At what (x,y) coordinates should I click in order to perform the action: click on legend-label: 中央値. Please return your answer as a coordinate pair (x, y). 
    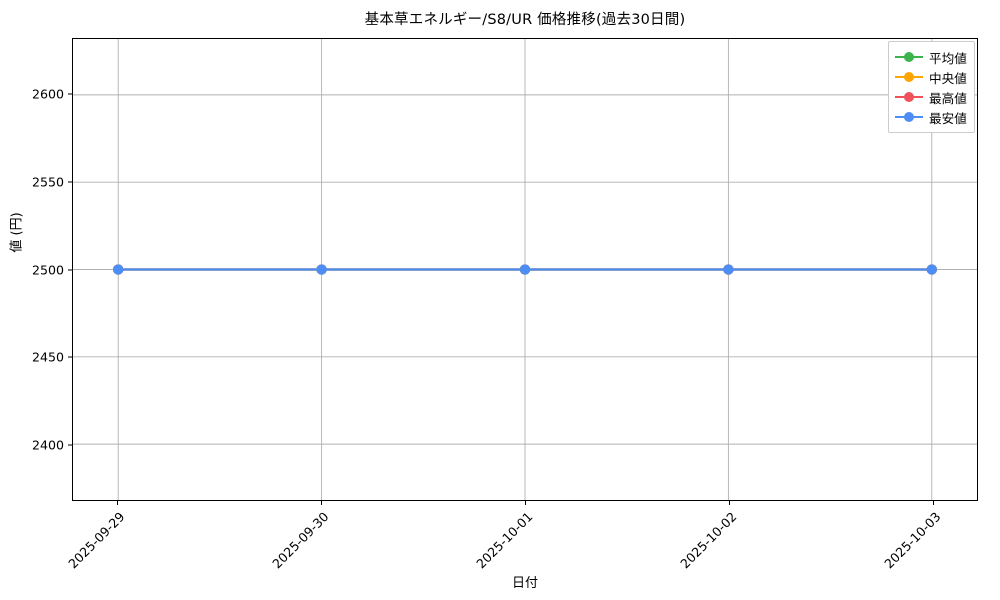
    Looking at the image, I should click on (948, 78).